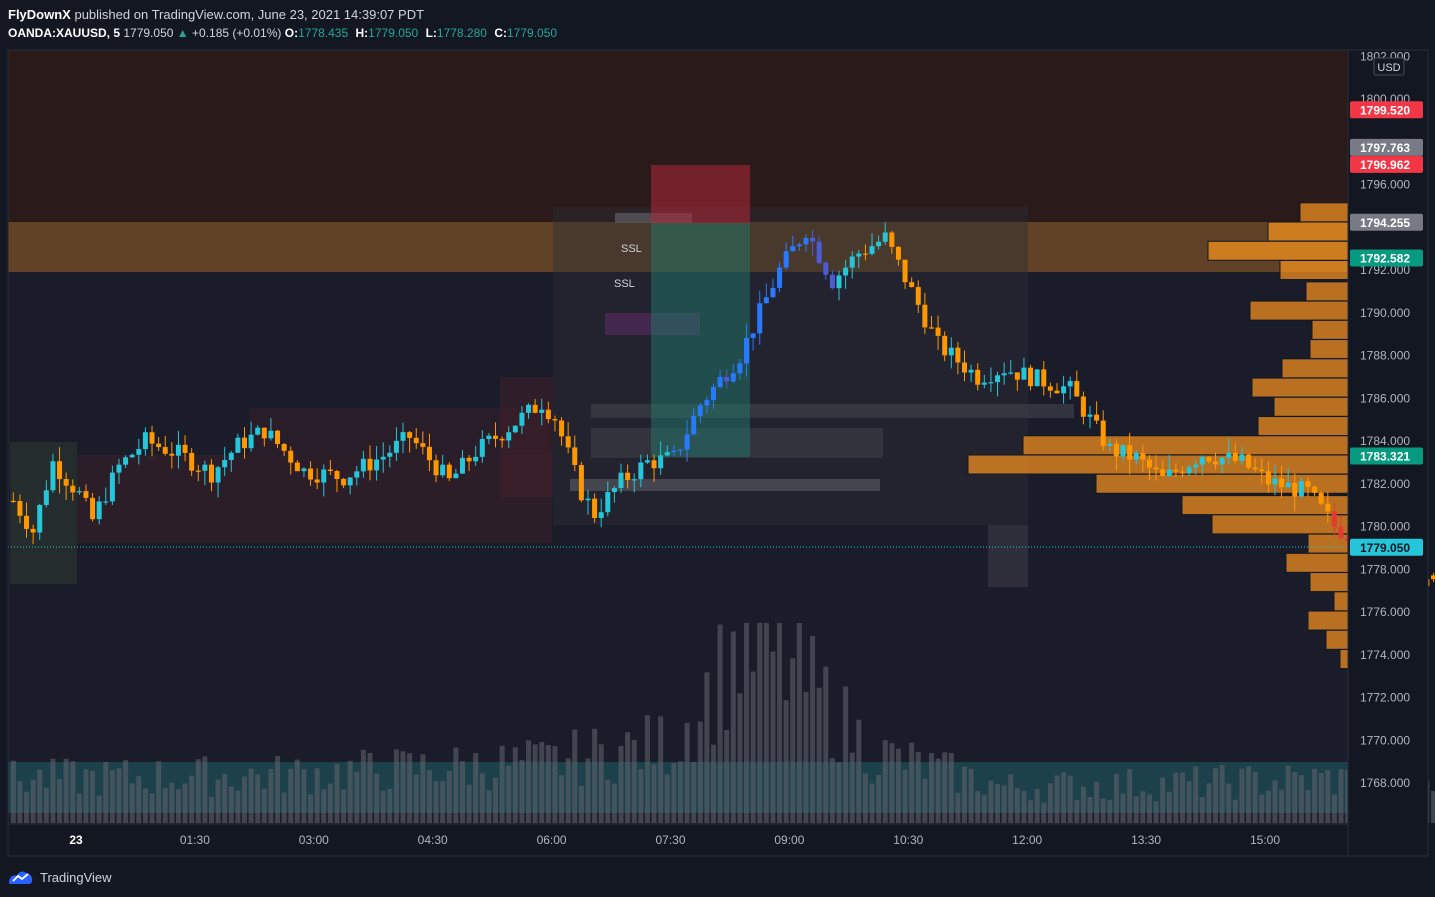 Image resolution: width=1435 pixels, height=897 pixels. Describe the element at coordinates (500, 33) in the screenshot. I see `close-label: C:` at that location.